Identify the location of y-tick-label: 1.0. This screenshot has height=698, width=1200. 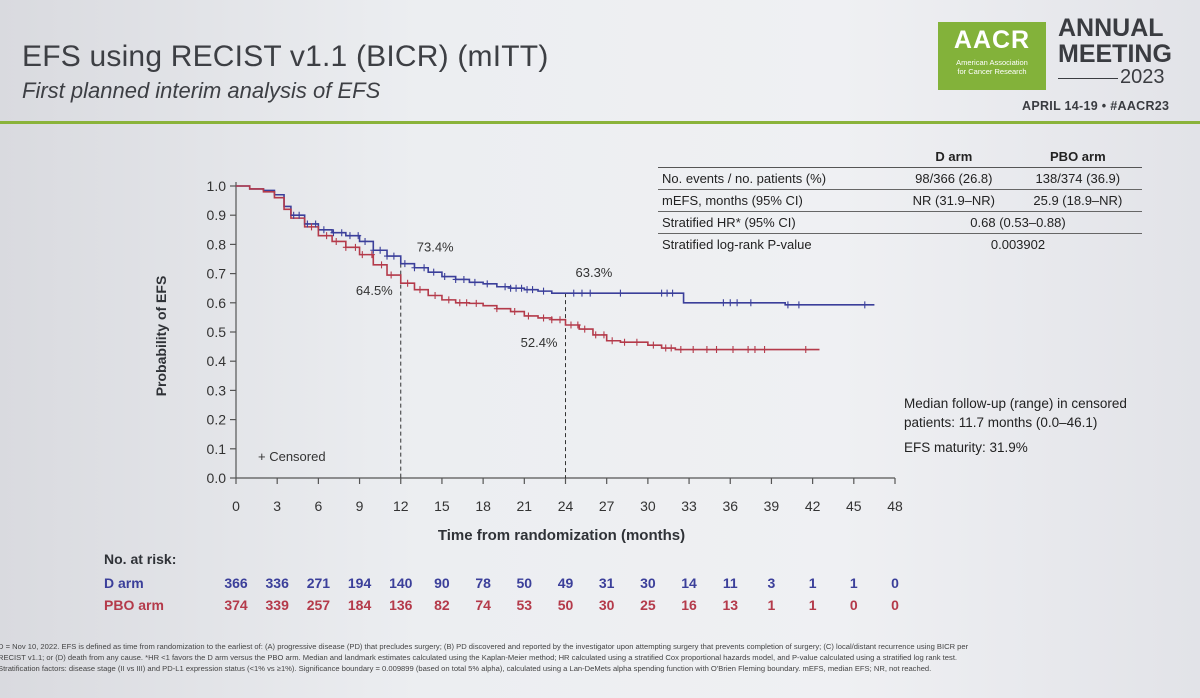
(217, 186).